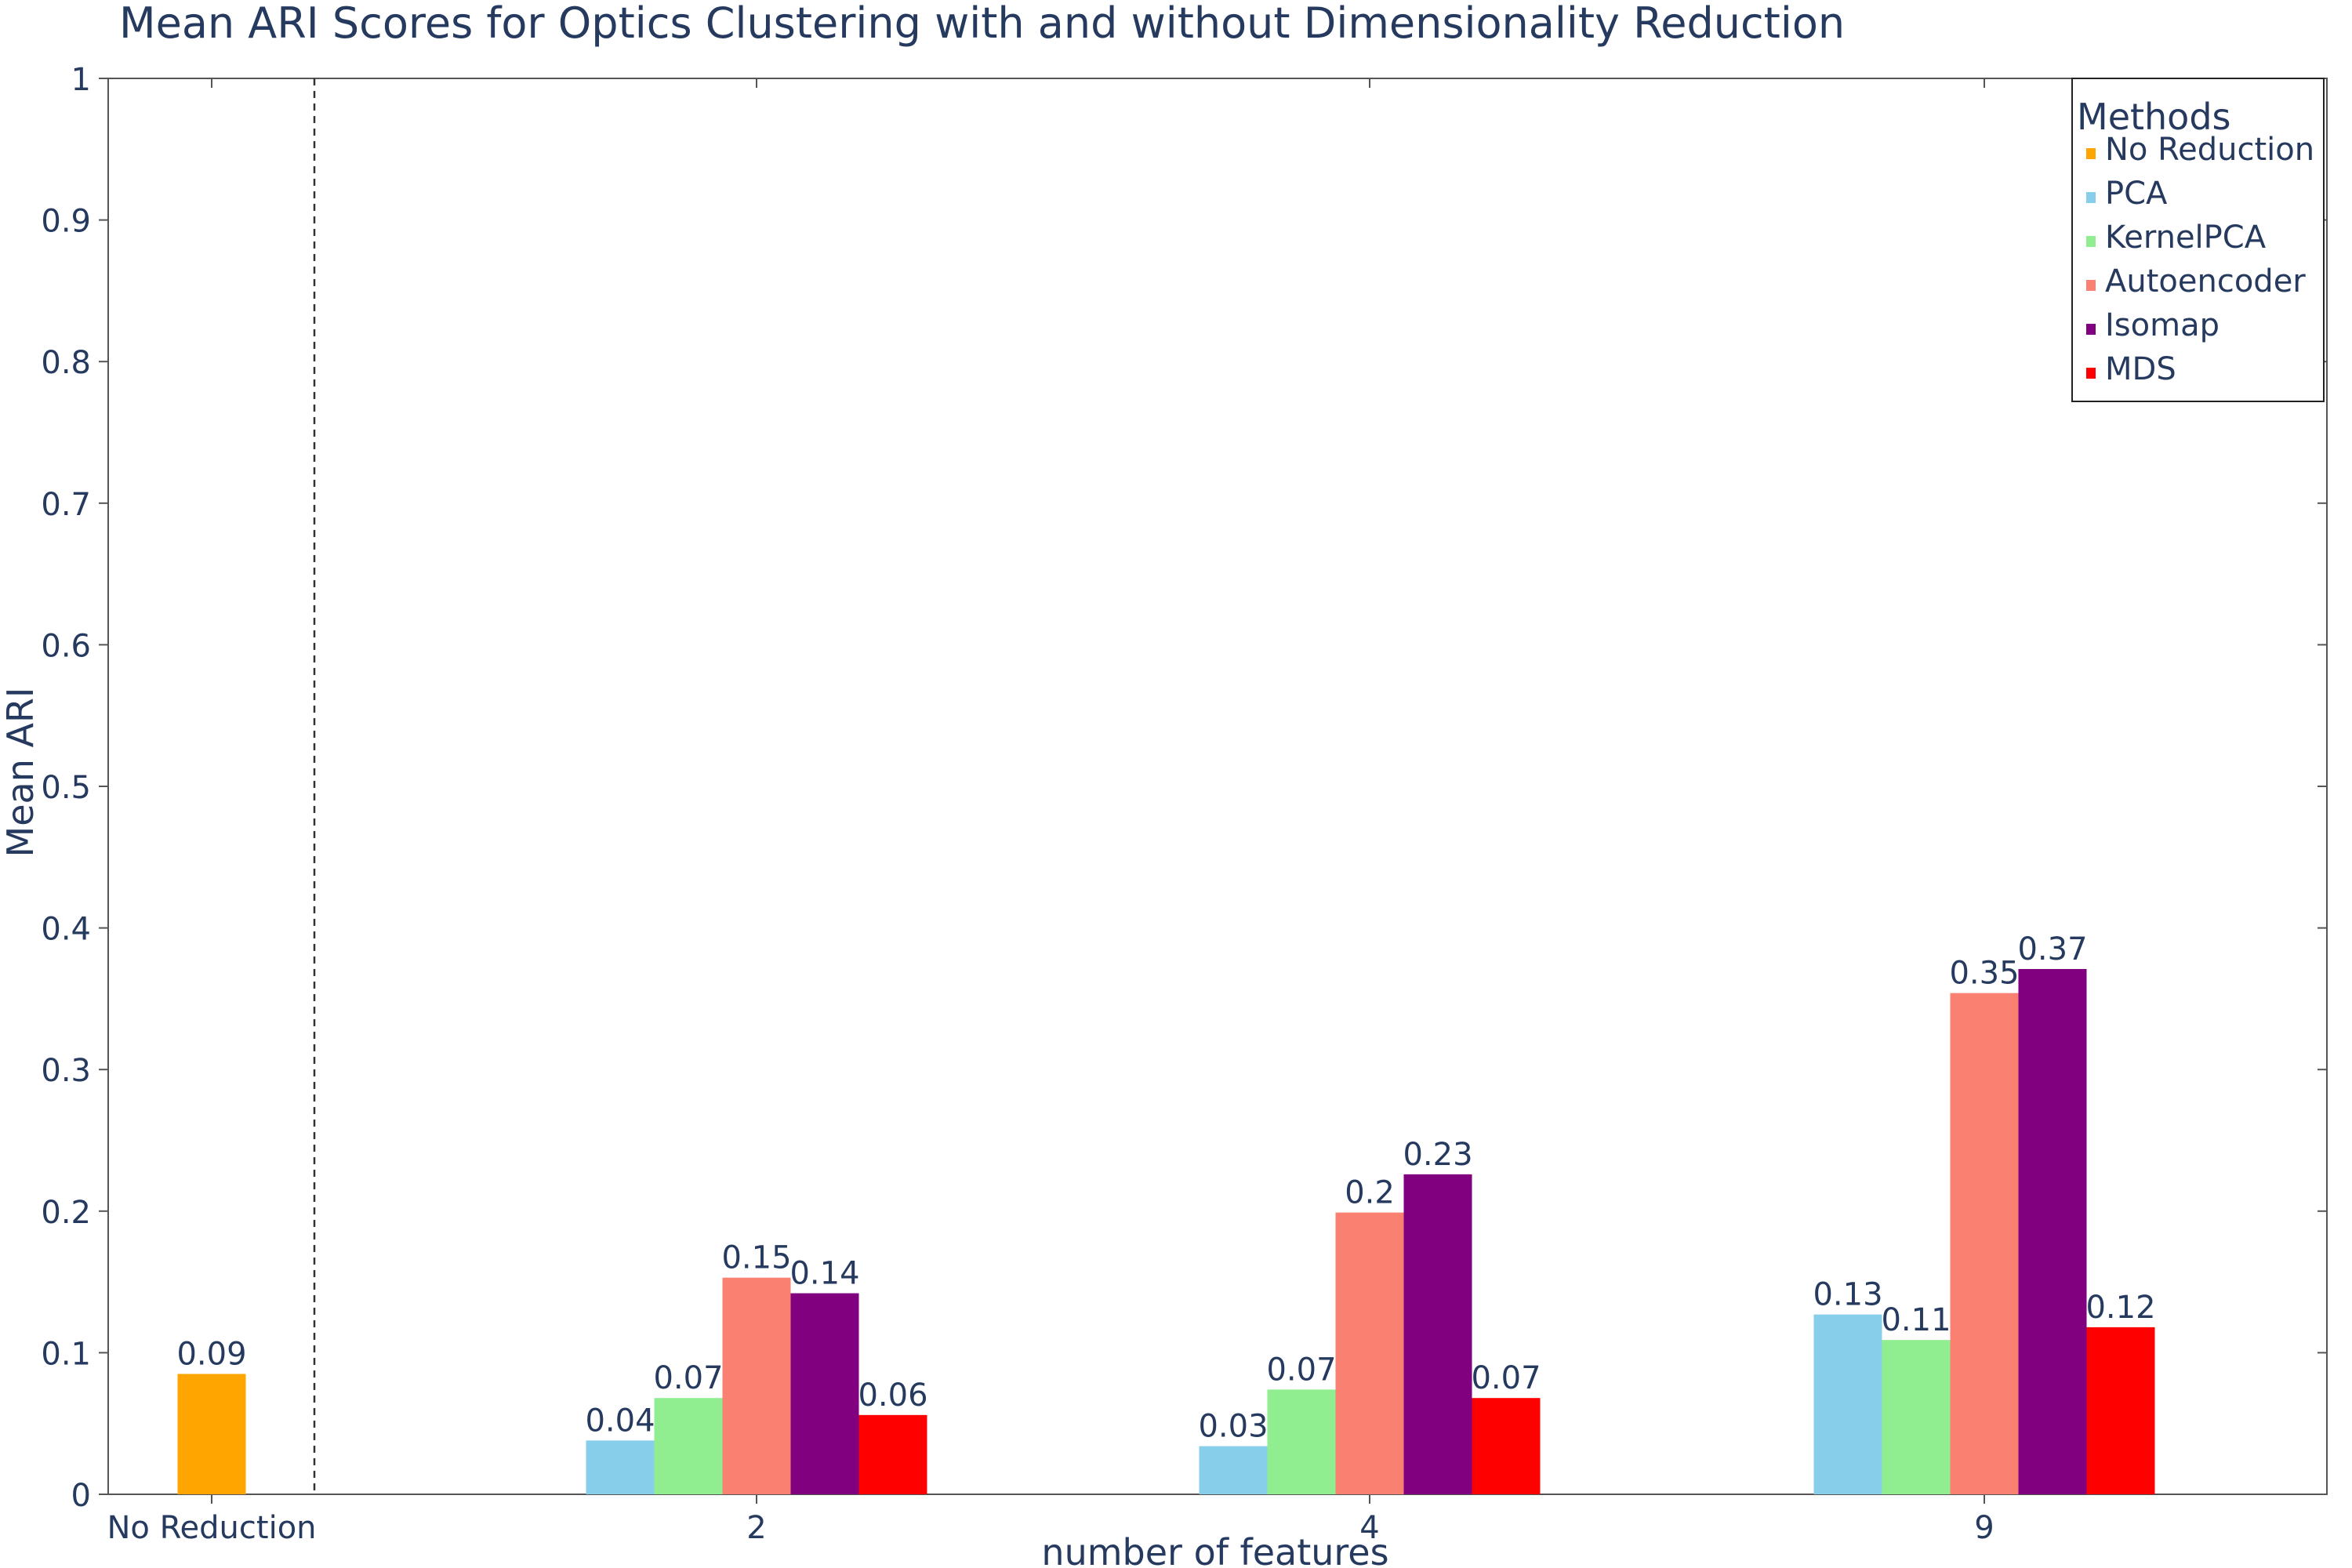 Image resolution: width=2352 pixels, height=1568 pixels. I want to click on data-label: 0.09, so click(211, 1354).